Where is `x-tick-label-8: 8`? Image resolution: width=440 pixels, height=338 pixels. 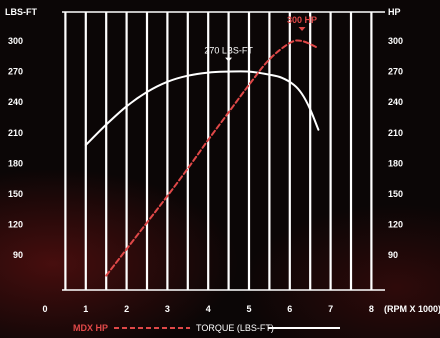 x-tick-label-8: 8 is located at coordinates (371, 309).